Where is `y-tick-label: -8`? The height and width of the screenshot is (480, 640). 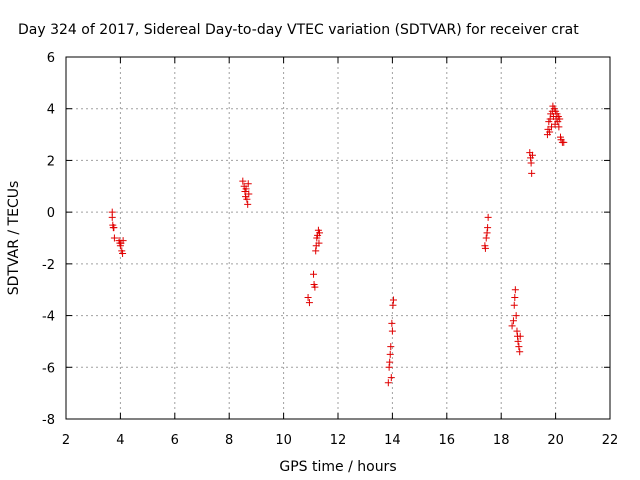
y-tick-label: -8 is located at coordinates (48, 420).